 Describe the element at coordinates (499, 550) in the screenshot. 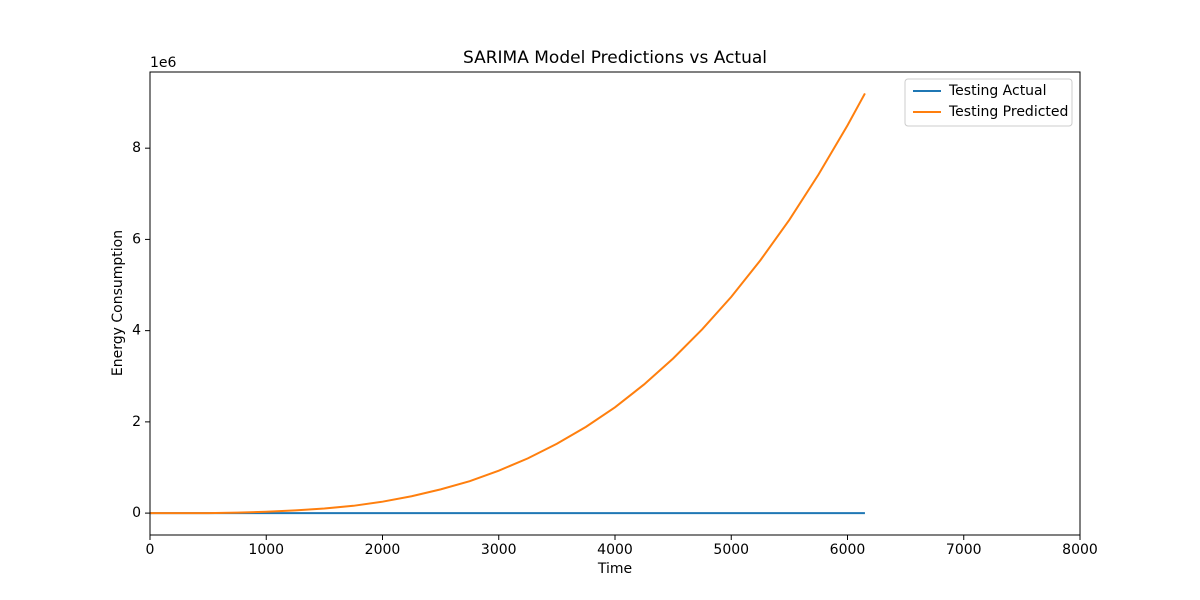

I see `x-tick-label: 3000` at that location.